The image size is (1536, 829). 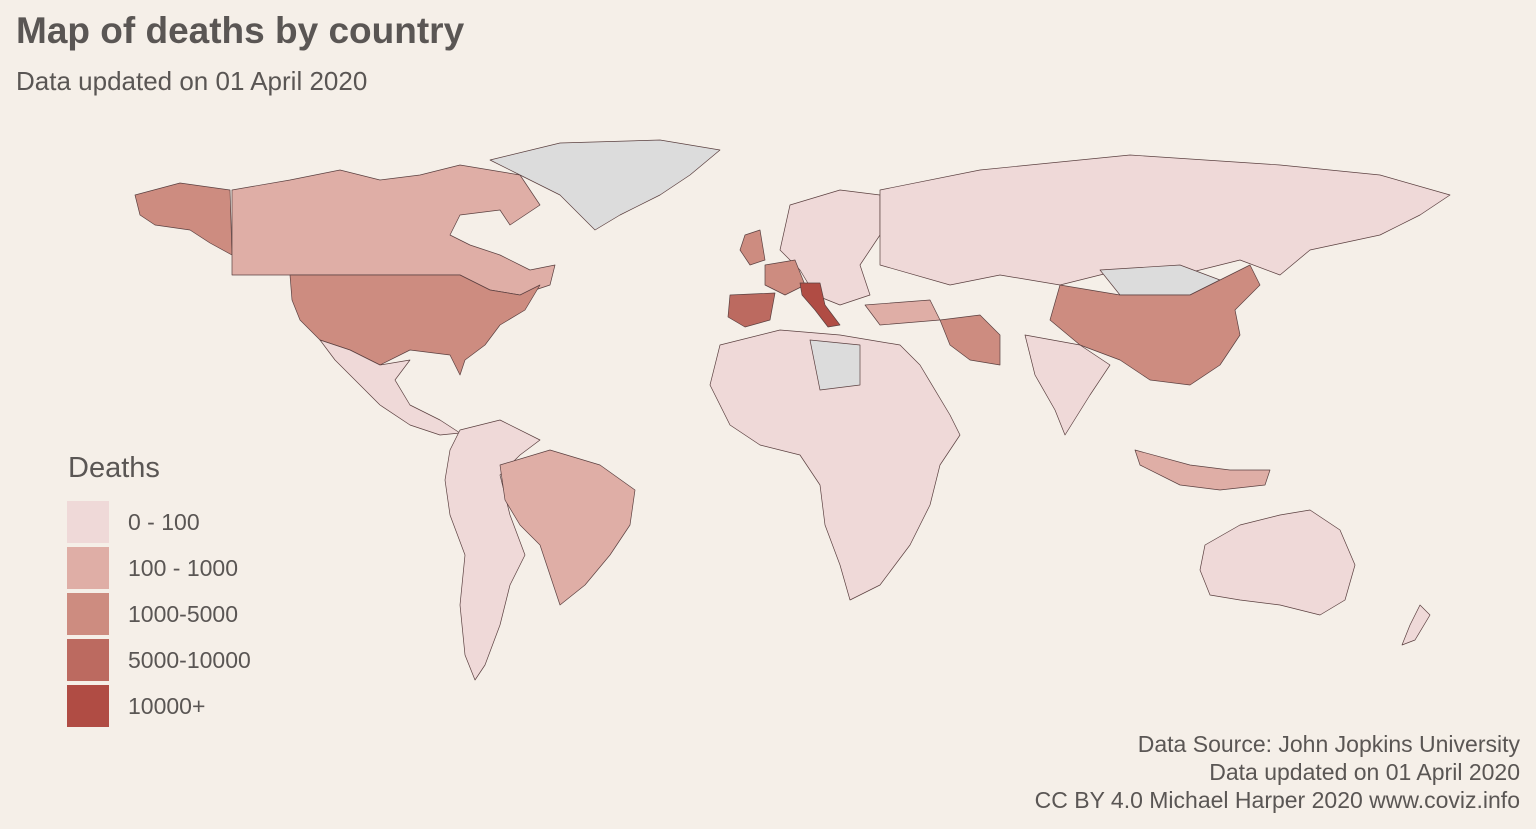 What do you see at coordinates (751, 310) in the screenshot?
I see `country-spain` at bounding box center [751, 310].